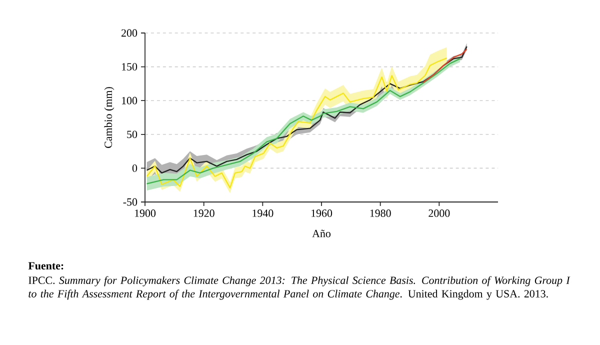  I want to click on line-series, so click(445, 65).